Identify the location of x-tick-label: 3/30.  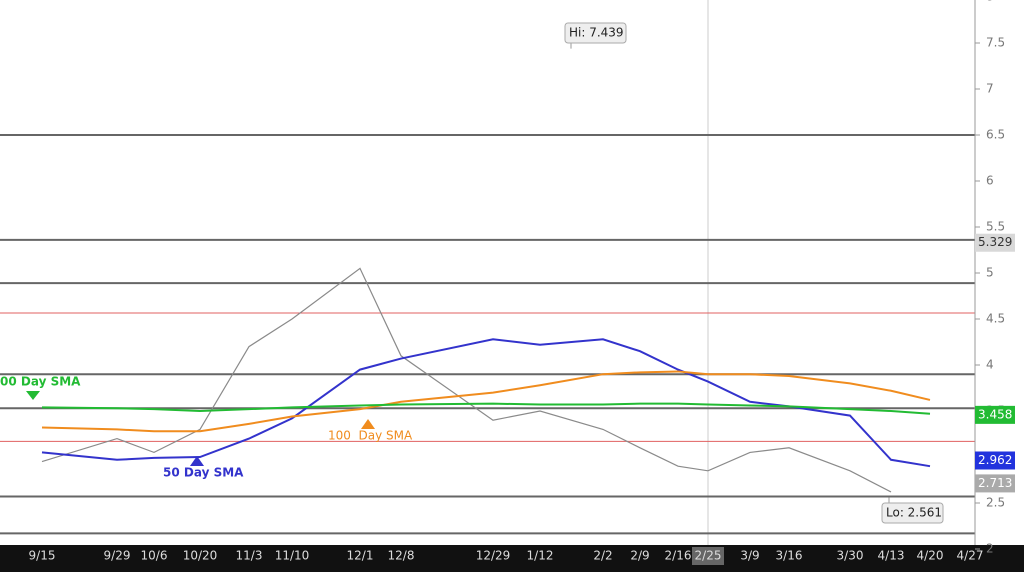
(850, 556).